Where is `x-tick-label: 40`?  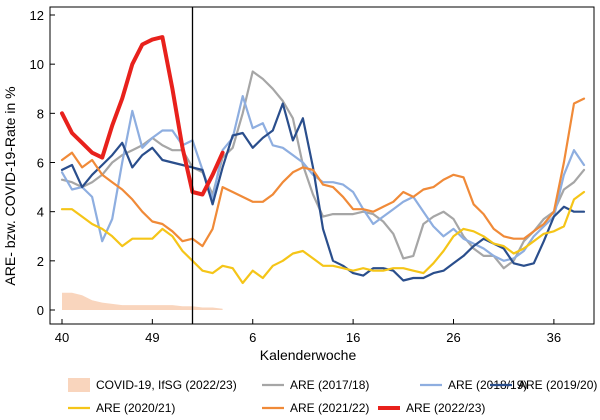
x-tick-label: 40 is located at coordinates (62, 337).